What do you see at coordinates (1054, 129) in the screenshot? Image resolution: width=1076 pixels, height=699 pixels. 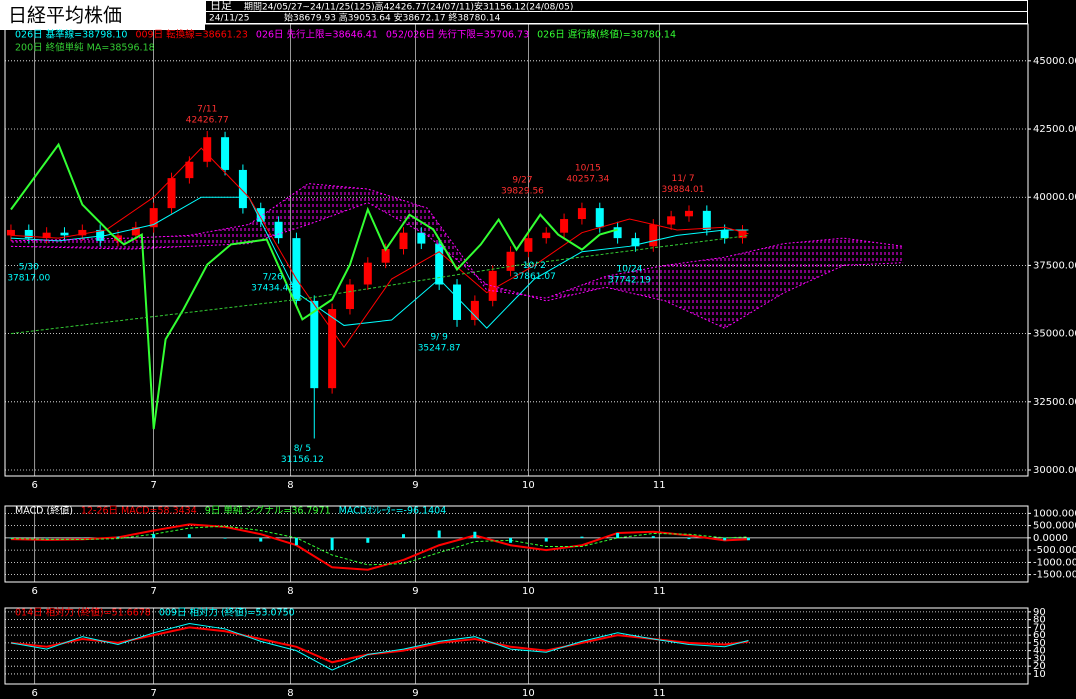 I see `y-tick-label: 42500.00` at bounding box center [1054, 129].